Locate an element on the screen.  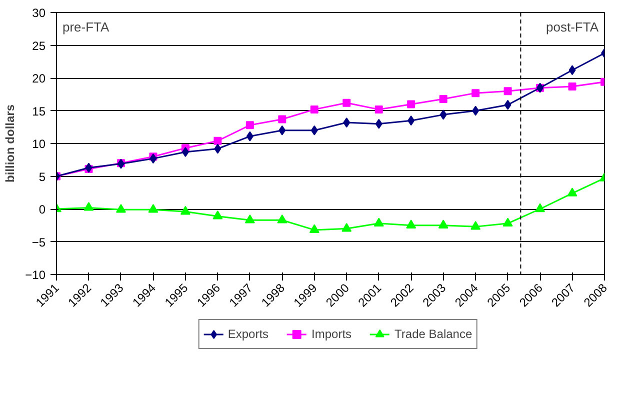
annotation: post-FTA is located at coordinates (572, 27).